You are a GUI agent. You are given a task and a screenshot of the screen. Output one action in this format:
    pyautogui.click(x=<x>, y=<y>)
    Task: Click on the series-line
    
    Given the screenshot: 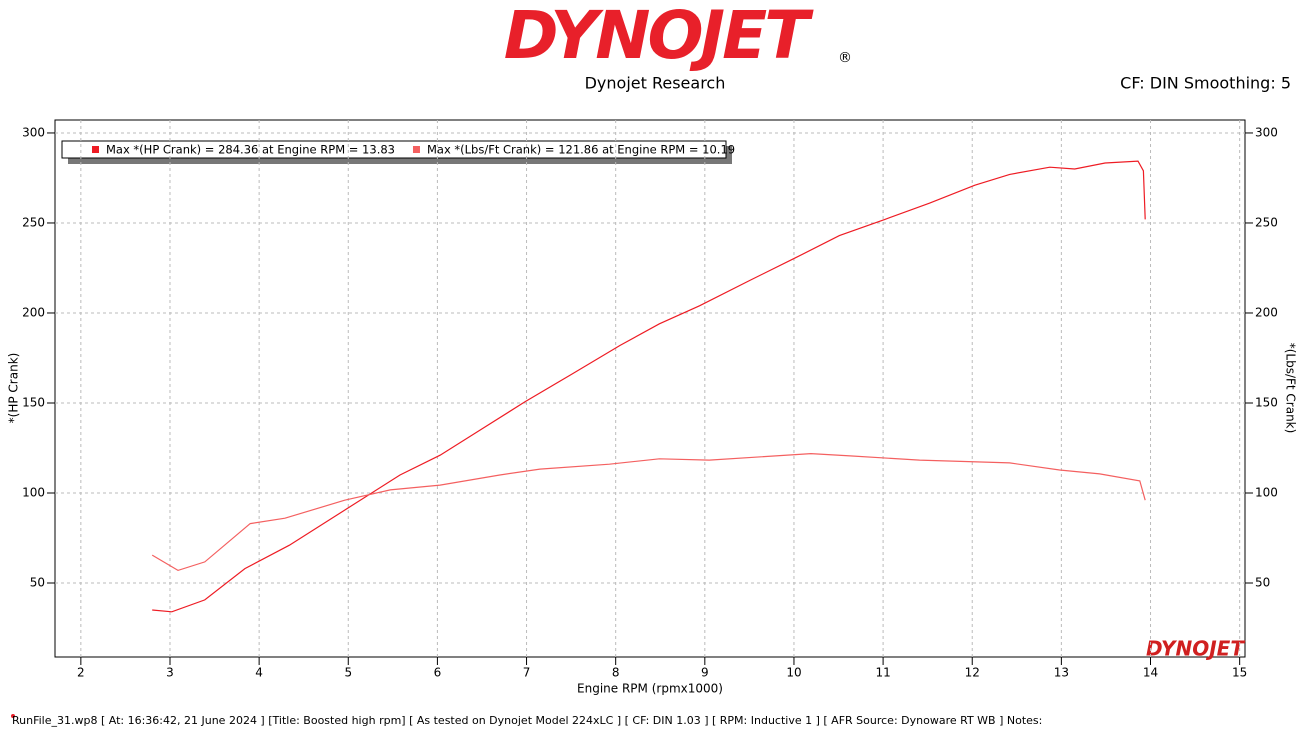 What is the action you would take?
    pyautogui.click(x=648, y=512)
    